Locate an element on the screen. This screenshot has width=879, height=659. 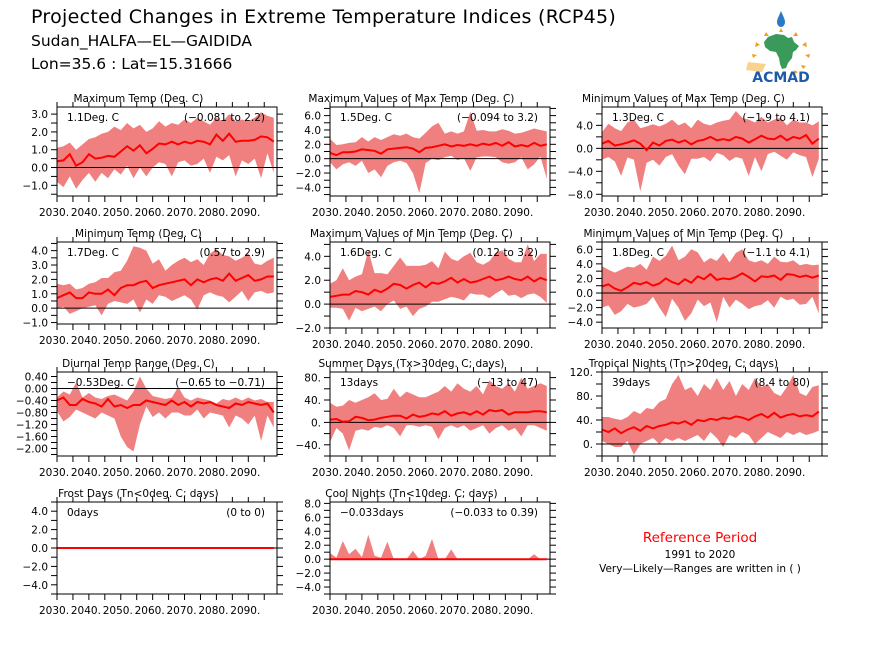
chart-title: Maximum Values of Min Temp (Deg. C) is located at coordinates (411, 234).